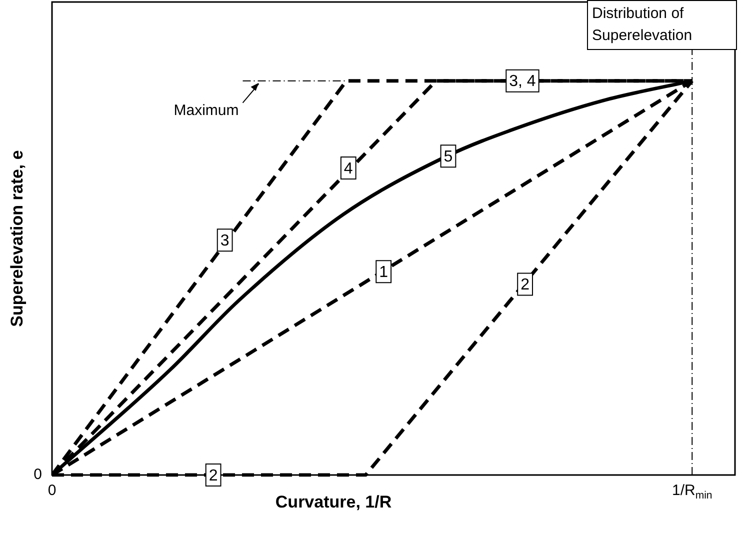  I want to click on y-axis-title: Superelevation rate, e, so click(17, 238).